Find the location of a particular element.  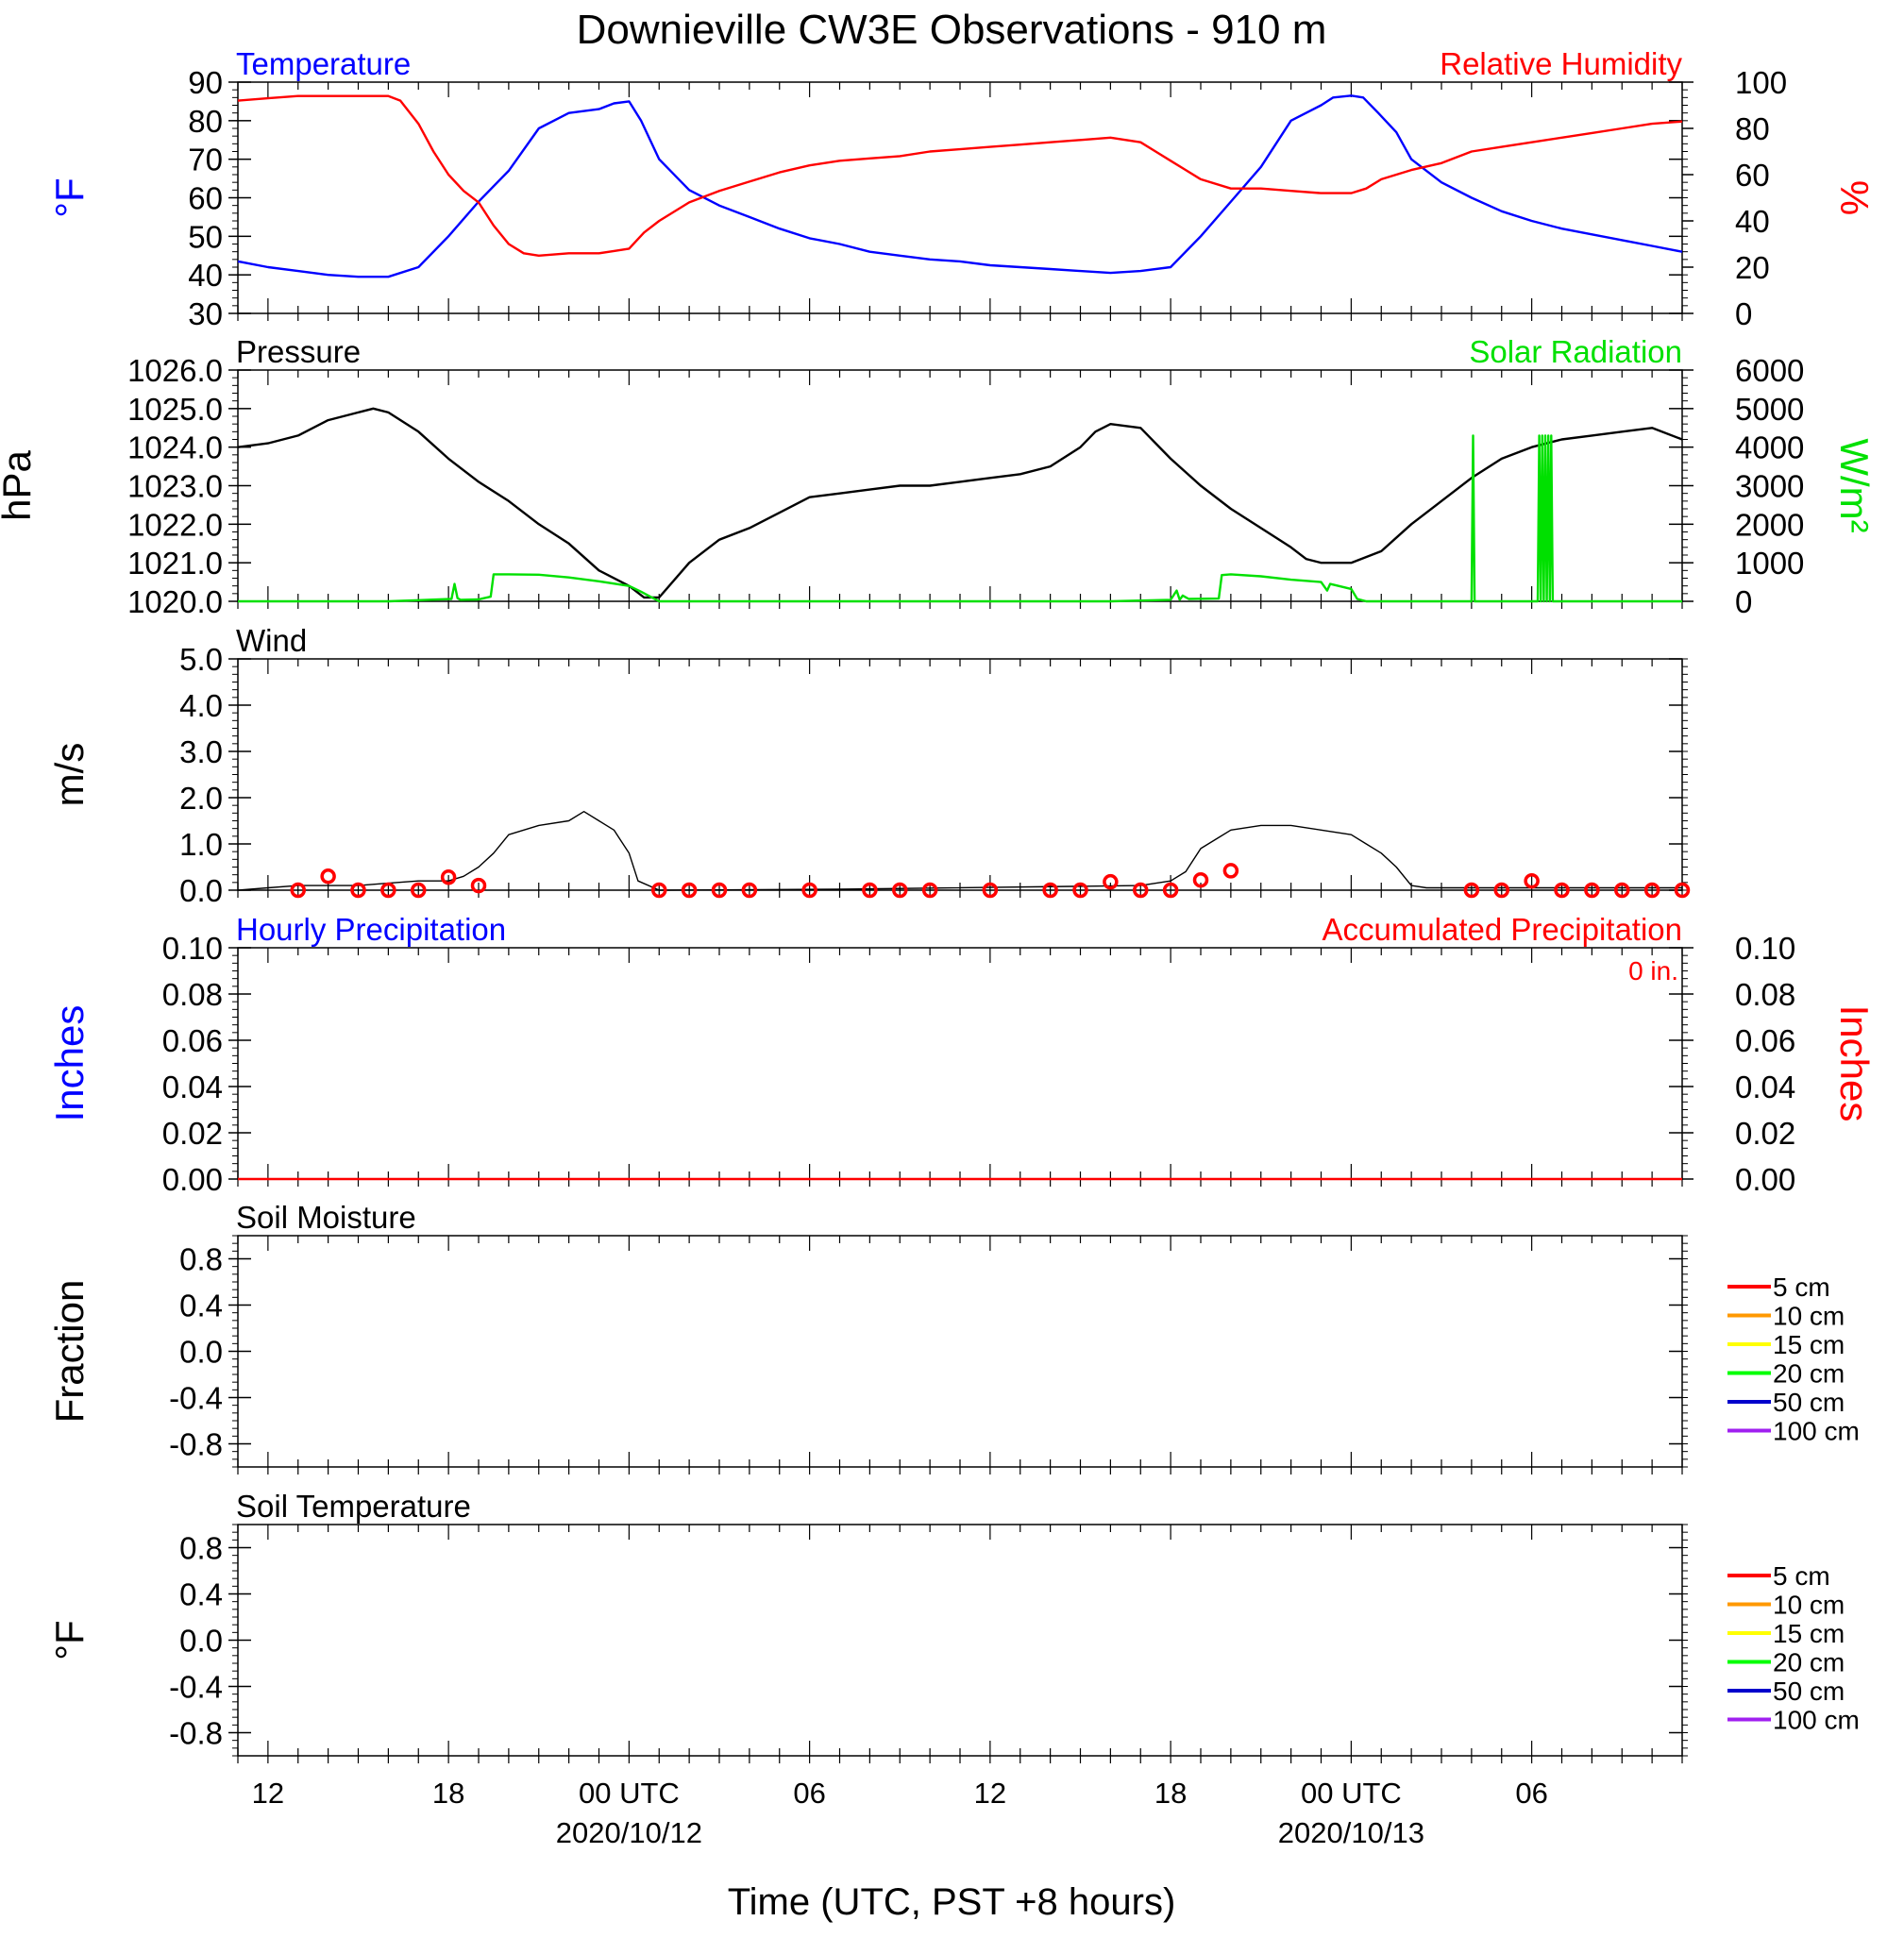

y-tick-label-left: 4.0 is located at coordinates (201, 705).